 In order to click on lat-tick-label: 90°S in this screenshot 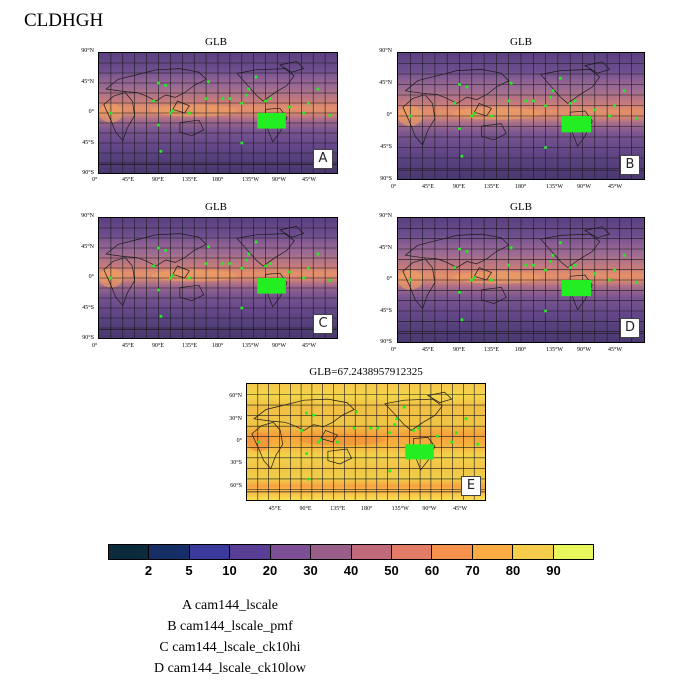, I will do `click(88, 338)`.